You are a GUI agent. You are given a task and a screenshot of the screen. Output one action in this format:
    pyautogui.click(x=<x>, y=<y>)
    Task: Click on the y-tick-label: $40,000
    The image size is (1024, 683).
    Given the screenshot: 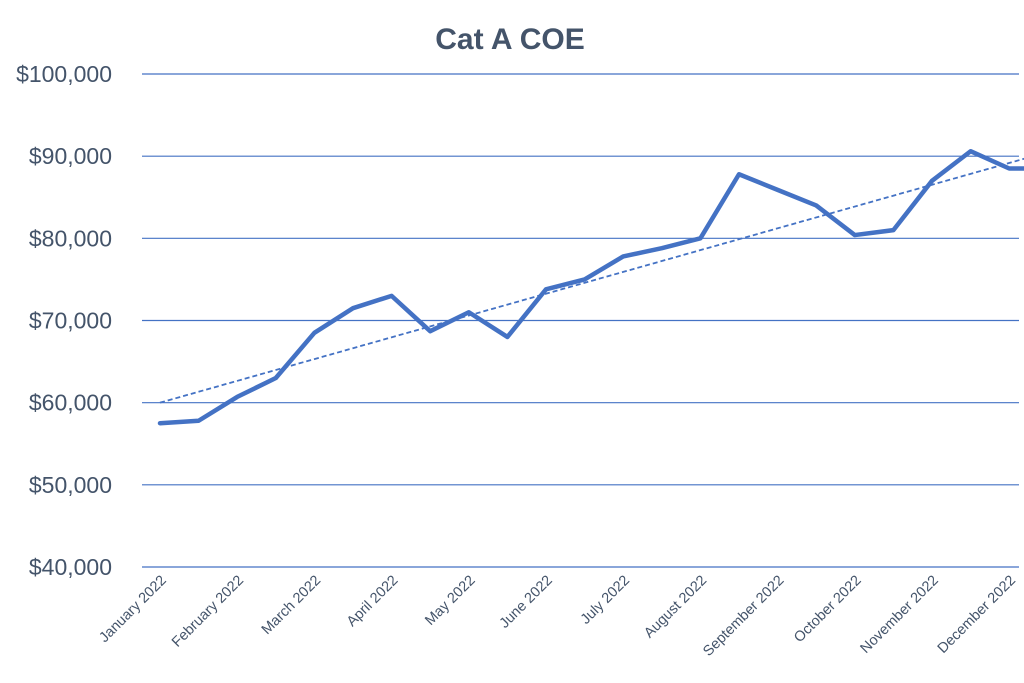 What is the action you would take?
    pyautogui.click(x=70, y=567)
    